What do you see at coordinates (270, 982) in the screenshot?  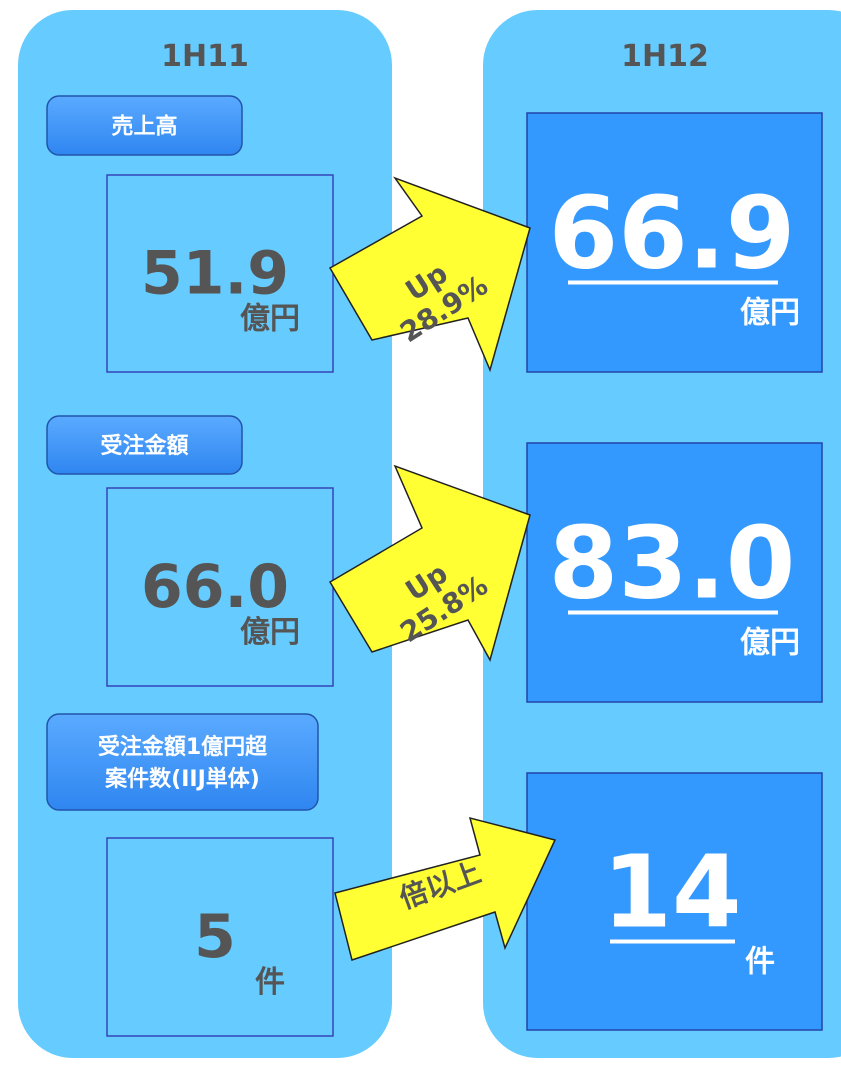 I see `before-unit: 件` at bounding box center [270, 982].